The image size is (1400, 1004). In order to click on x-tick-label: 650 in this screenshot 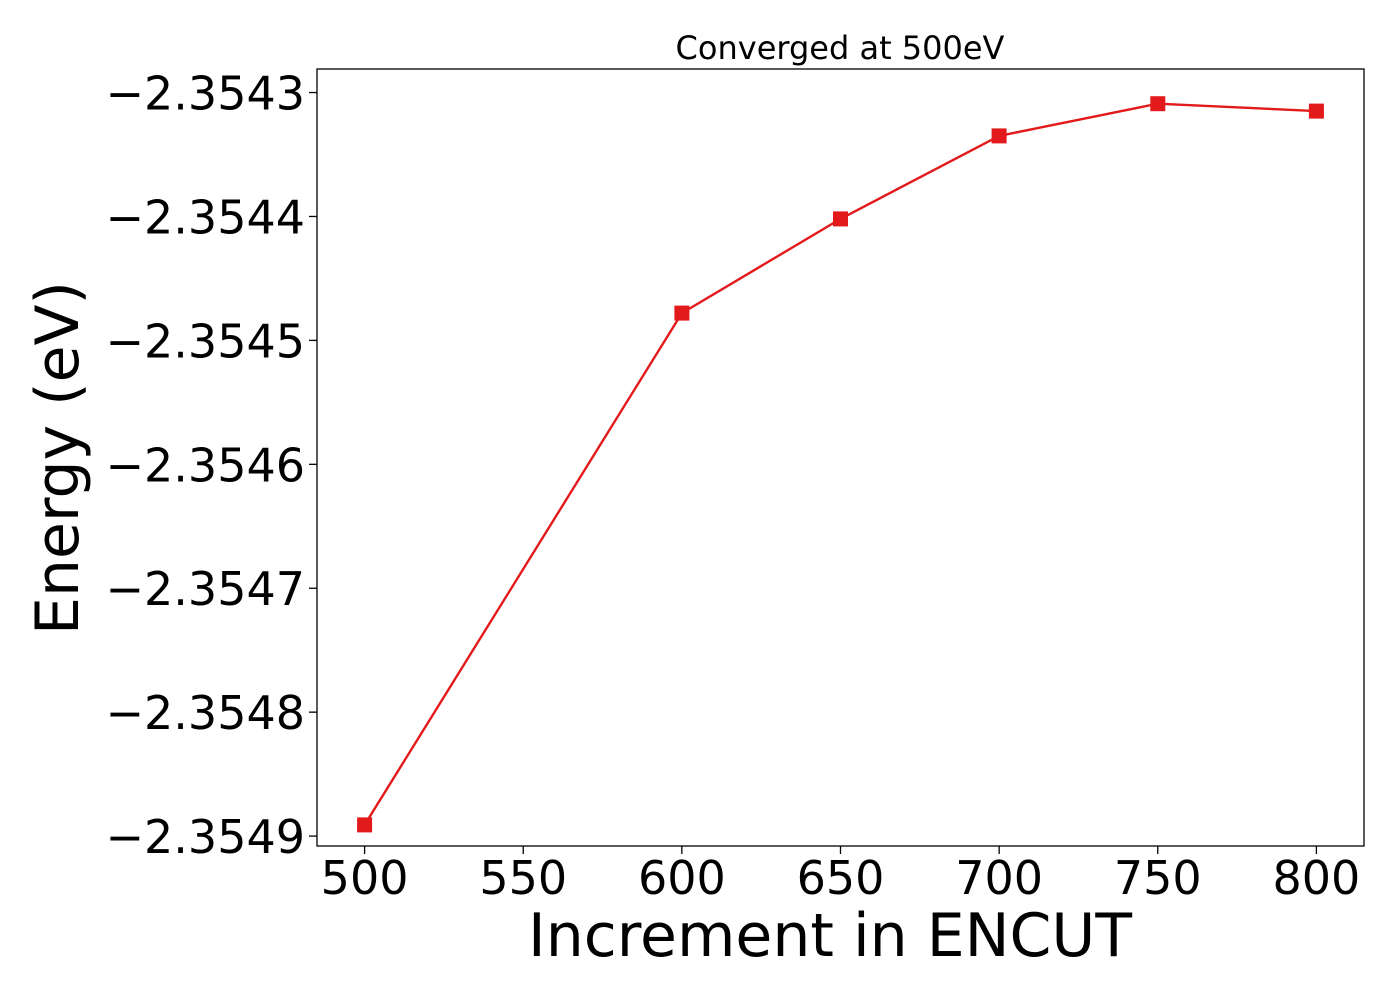, I will do `click(841, 878)`.